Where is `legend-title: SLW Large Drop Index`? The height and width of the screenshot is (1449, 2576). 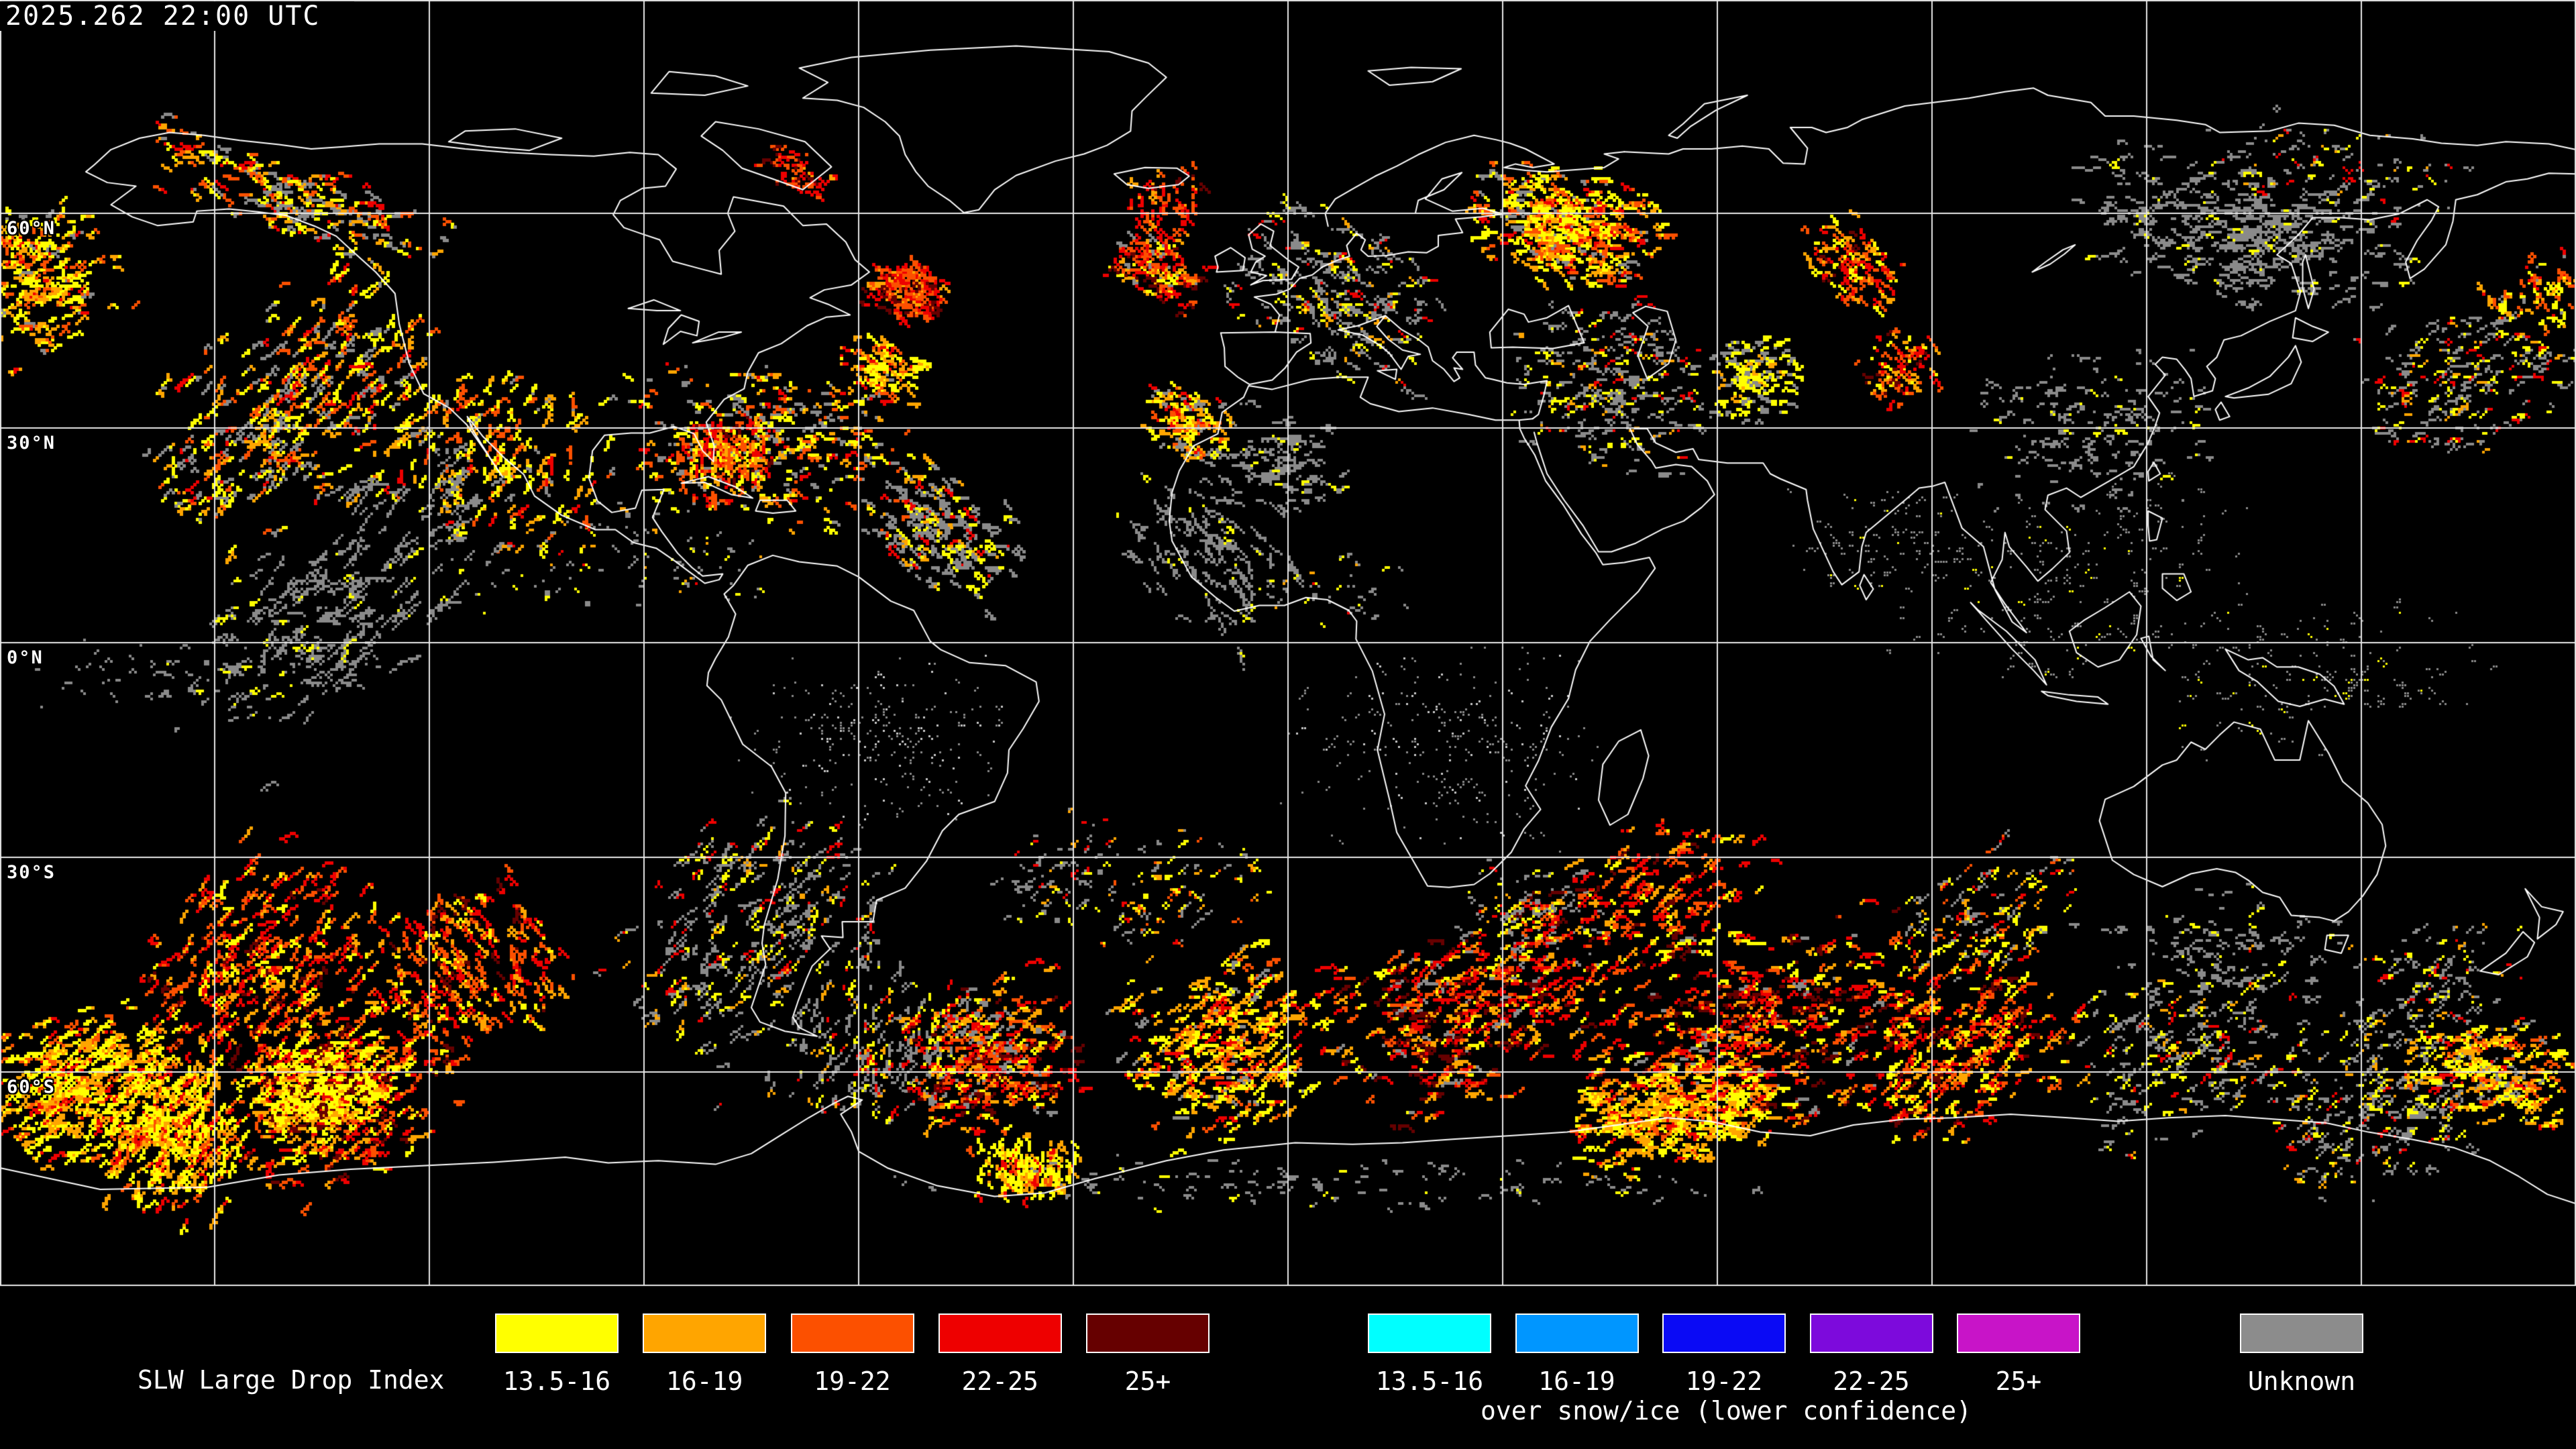 legend-title: SLW Large Drop Index is located at coordinates (291, 1380).